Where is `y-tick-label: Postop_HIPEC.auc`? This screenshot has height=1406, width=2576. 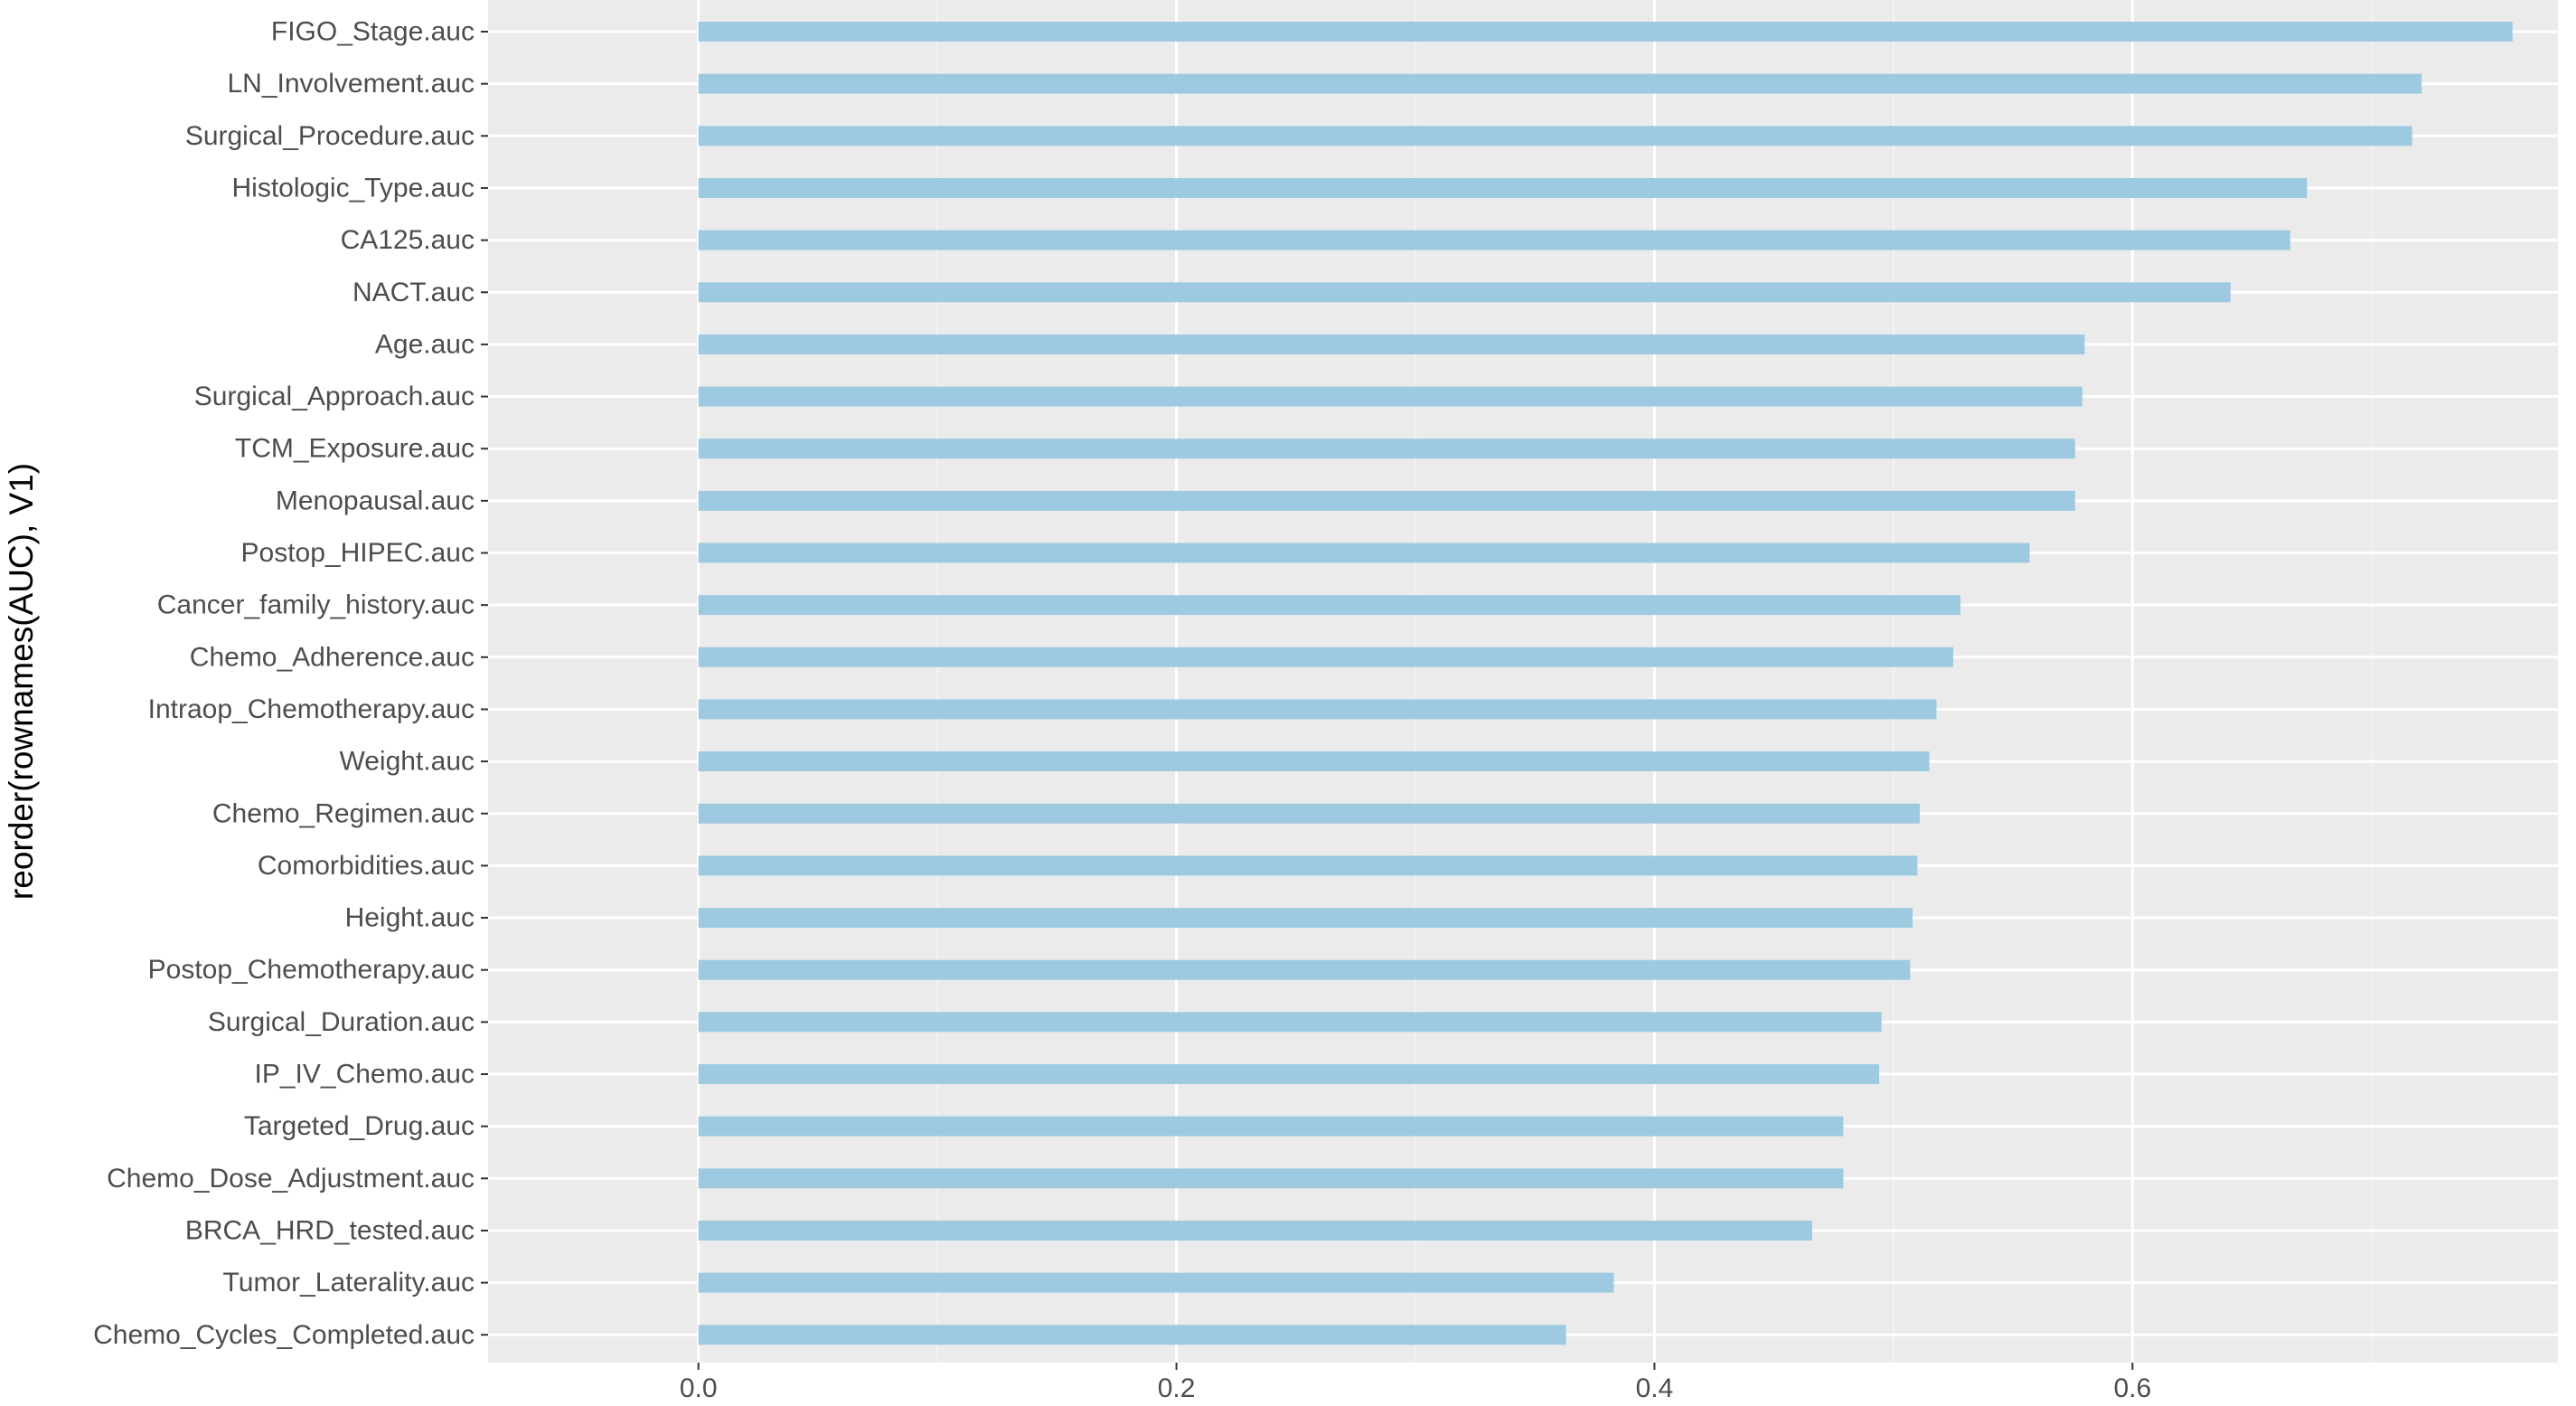 y-tick-label: Postop_HIPEC.auc is located at coordinates (358, 553).